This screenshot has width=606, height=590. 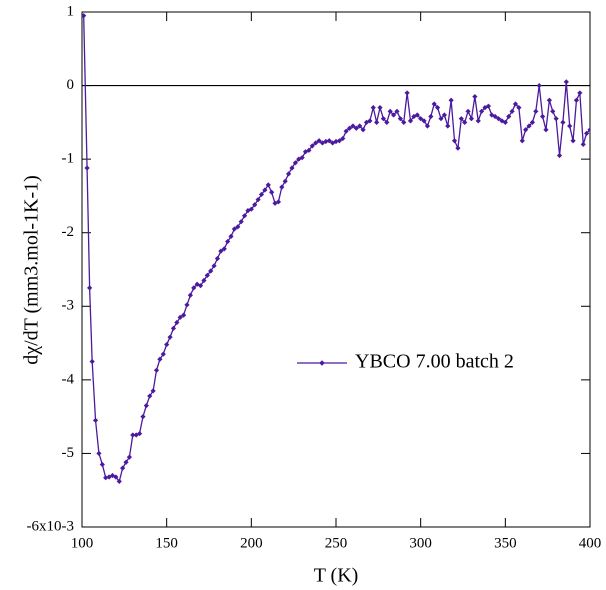 What do you see at coordinates (68, 159) in the screenshot?
I see `y-tick-label: -1` at bounding box center [68, 159].